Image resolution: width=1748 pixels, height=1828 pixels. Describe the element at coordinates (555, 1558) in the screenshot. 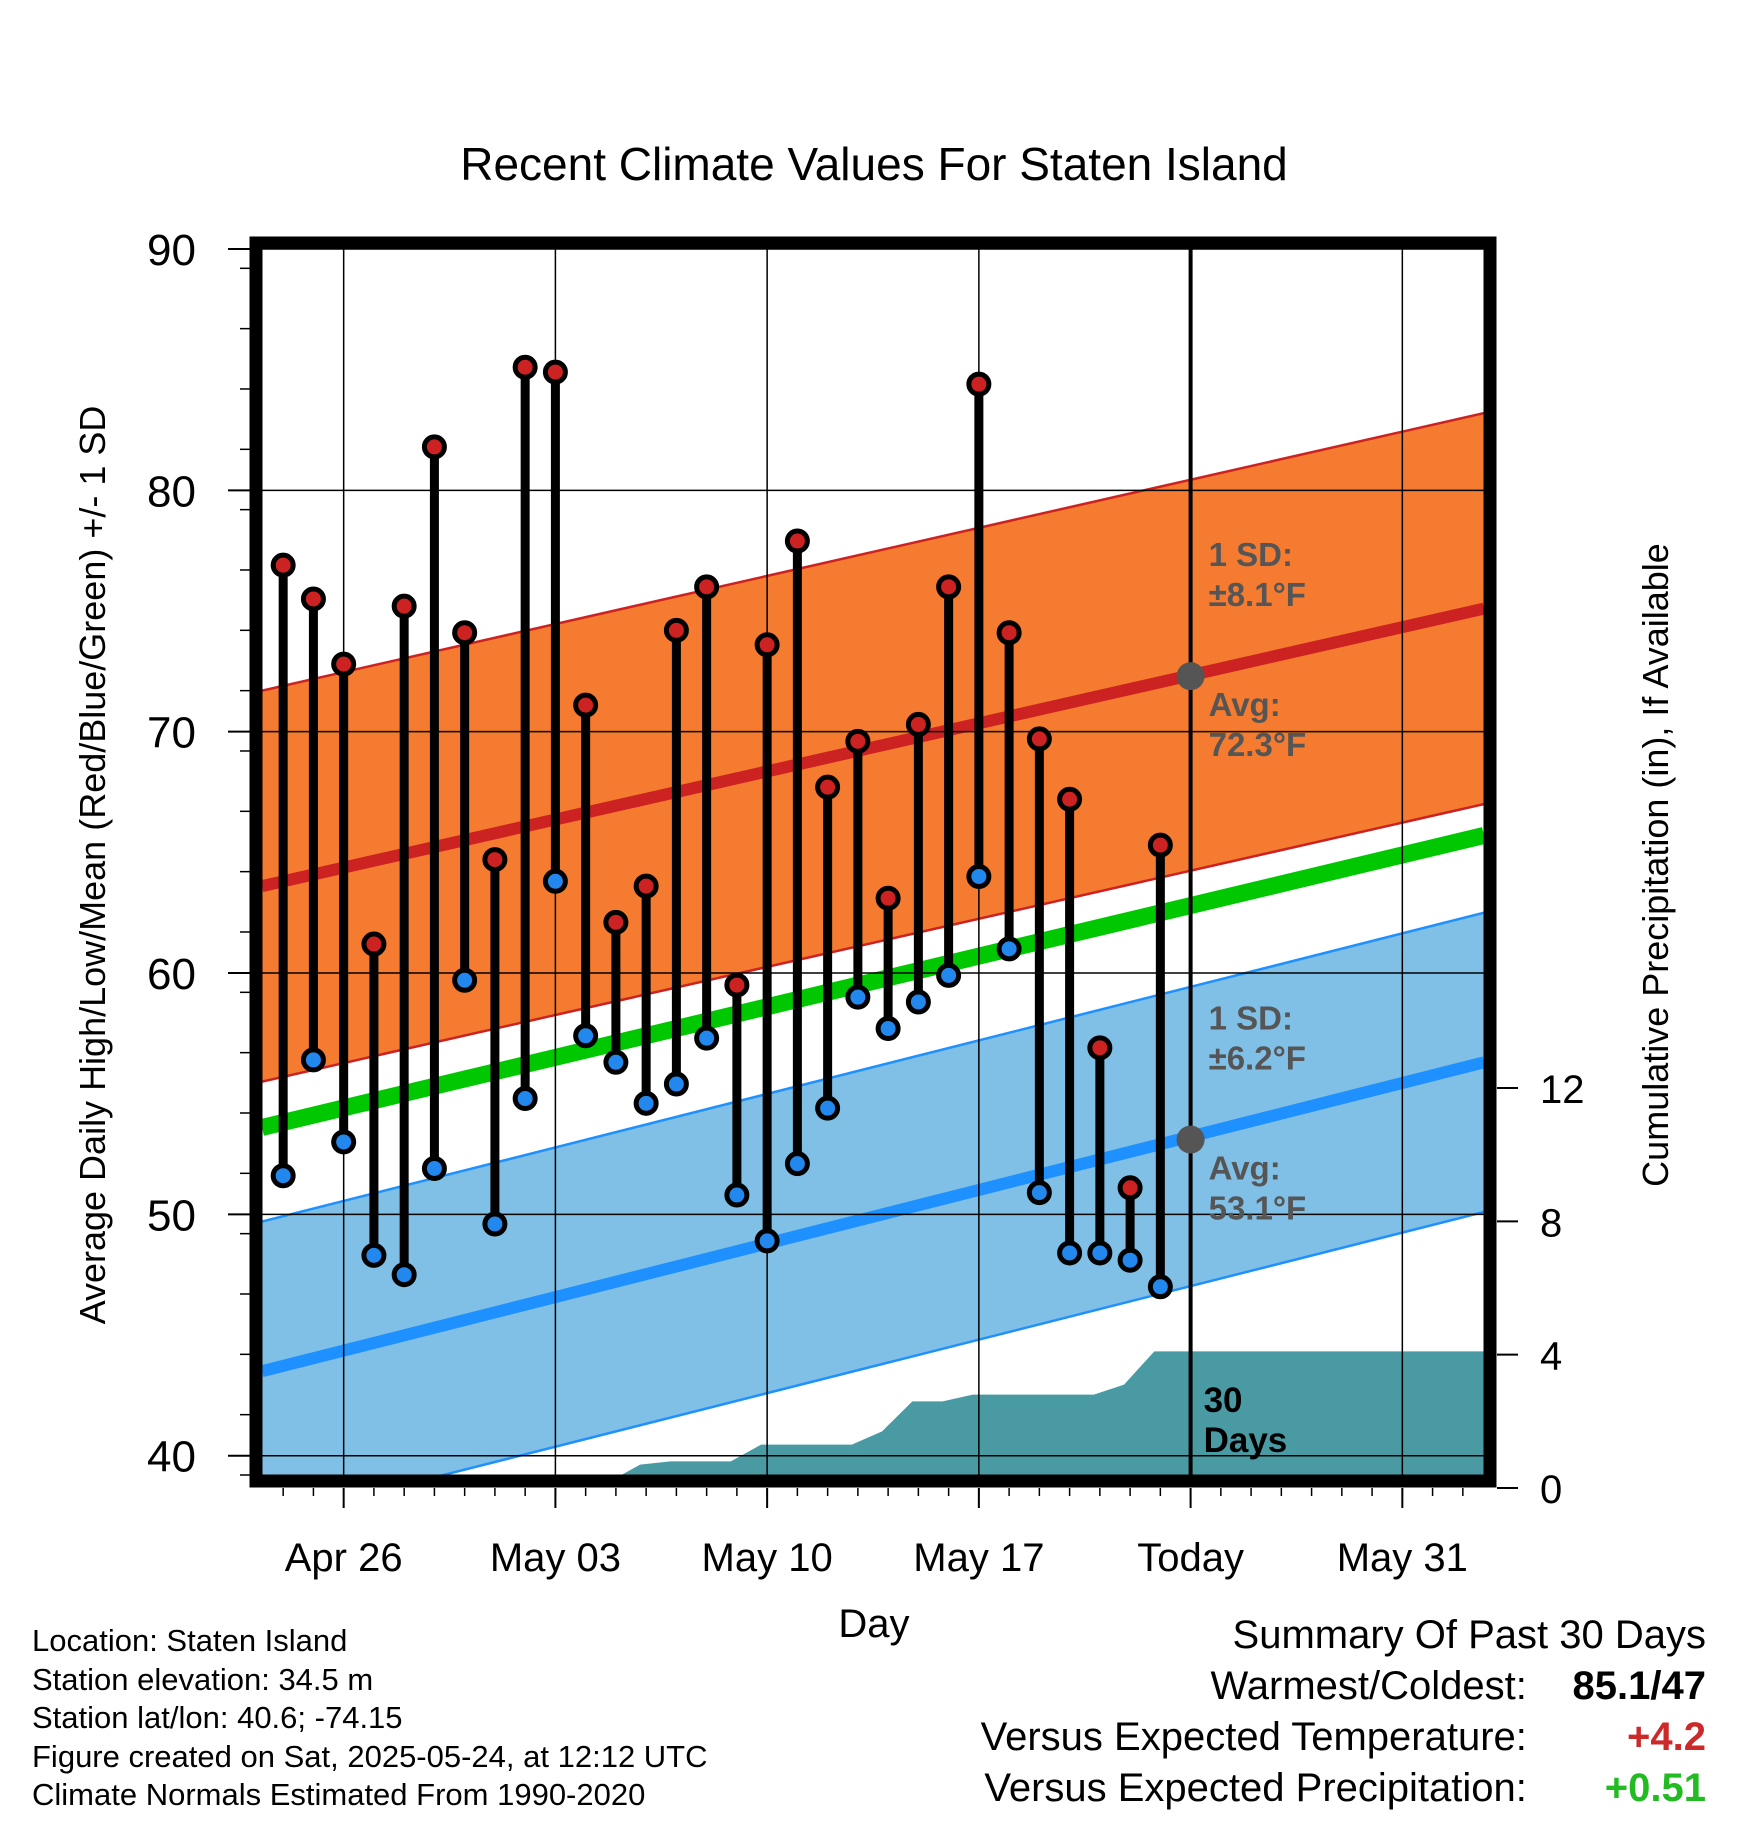

I see `x-tick-label: May 03` at that location.